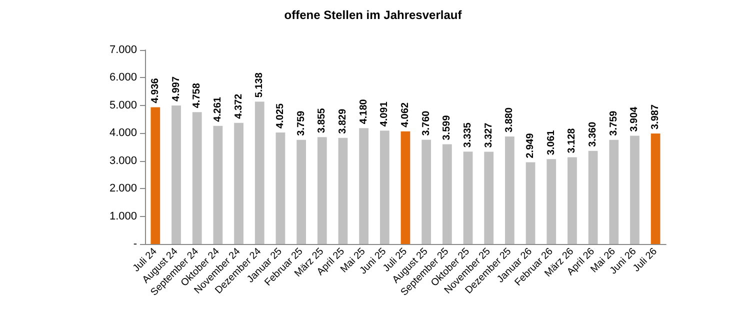 This screenshot has width=746, height=312. What do you see at coordinates (530, 145) in the screenshot?
I see `data-label: 2.949` at bounding box center [530, 145].